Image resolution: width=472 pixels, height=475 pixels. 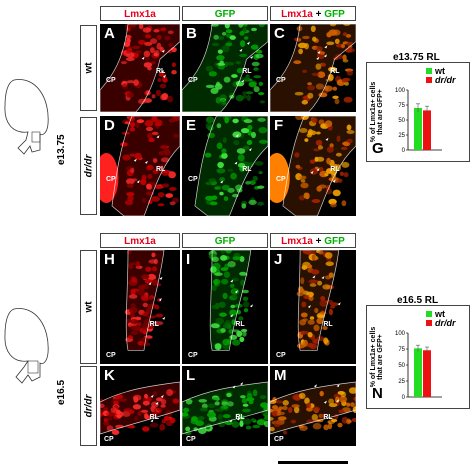 I want to click on stage-label-e13: e13.75, so click(x=61, y=149).